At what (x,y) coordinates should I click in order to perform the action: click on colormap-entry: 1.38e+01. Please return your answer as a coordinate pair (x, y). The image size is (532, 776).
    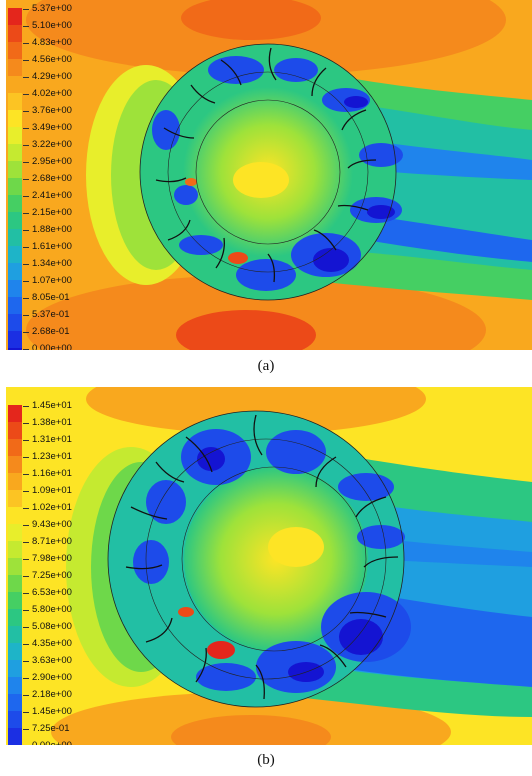
    Looking at the image, I should click on (39, 428).